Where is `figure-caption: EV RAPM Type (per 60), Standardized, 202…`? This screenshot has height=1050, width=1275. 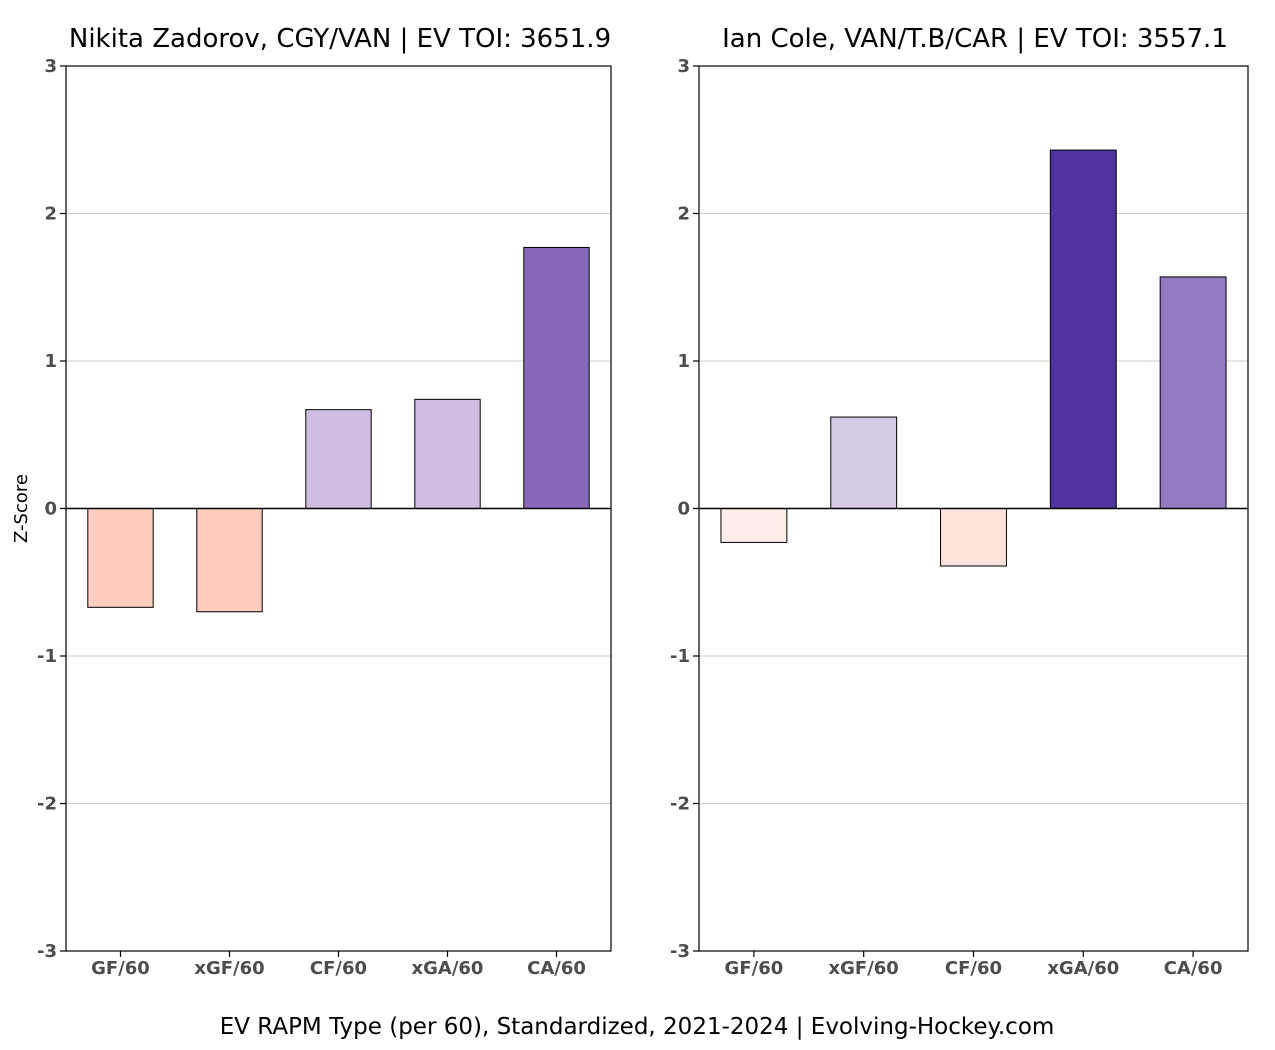 figure-caption: EV RAPM Type (per 60), Standardized, 202… is located at coordinates (637, 1027).